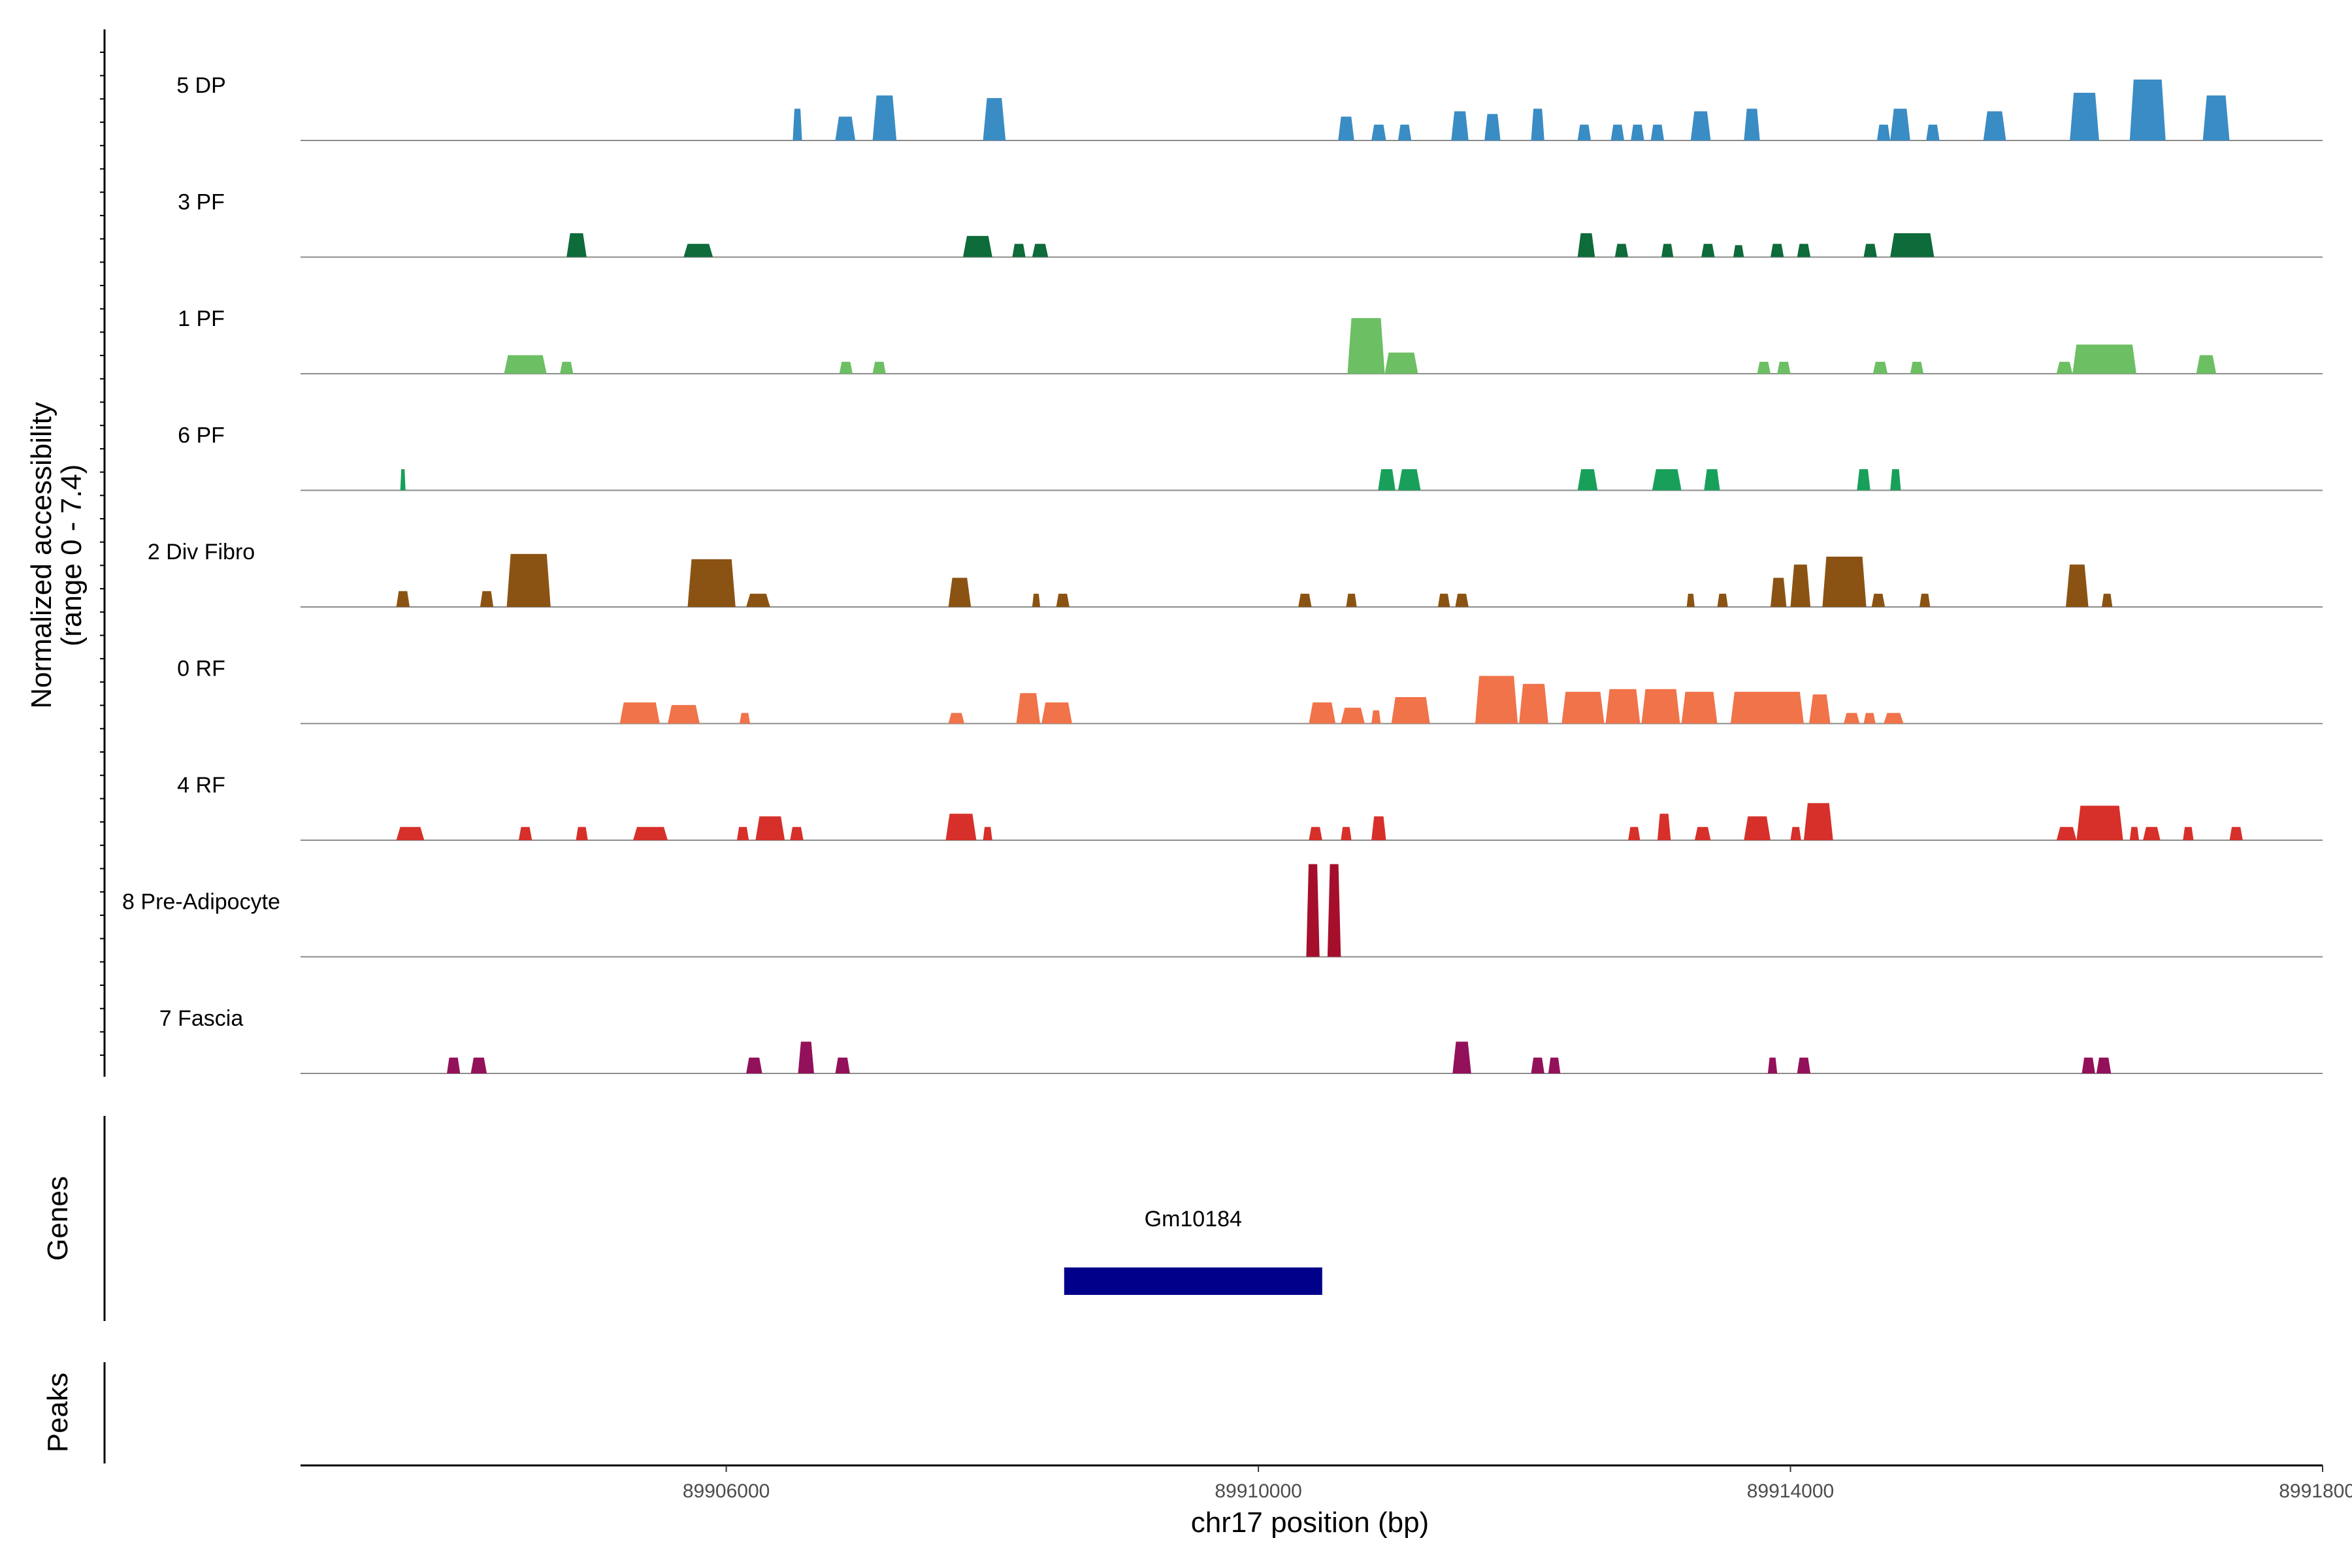  I want to click on track-label: 0 RF, so click(201, 669).